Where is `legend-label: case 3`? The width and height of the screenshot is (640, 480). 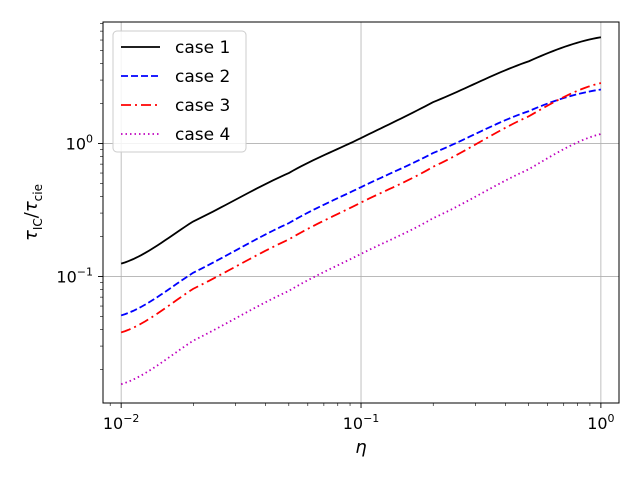
legend-label: case 3 is located at coordinates (202, 106).